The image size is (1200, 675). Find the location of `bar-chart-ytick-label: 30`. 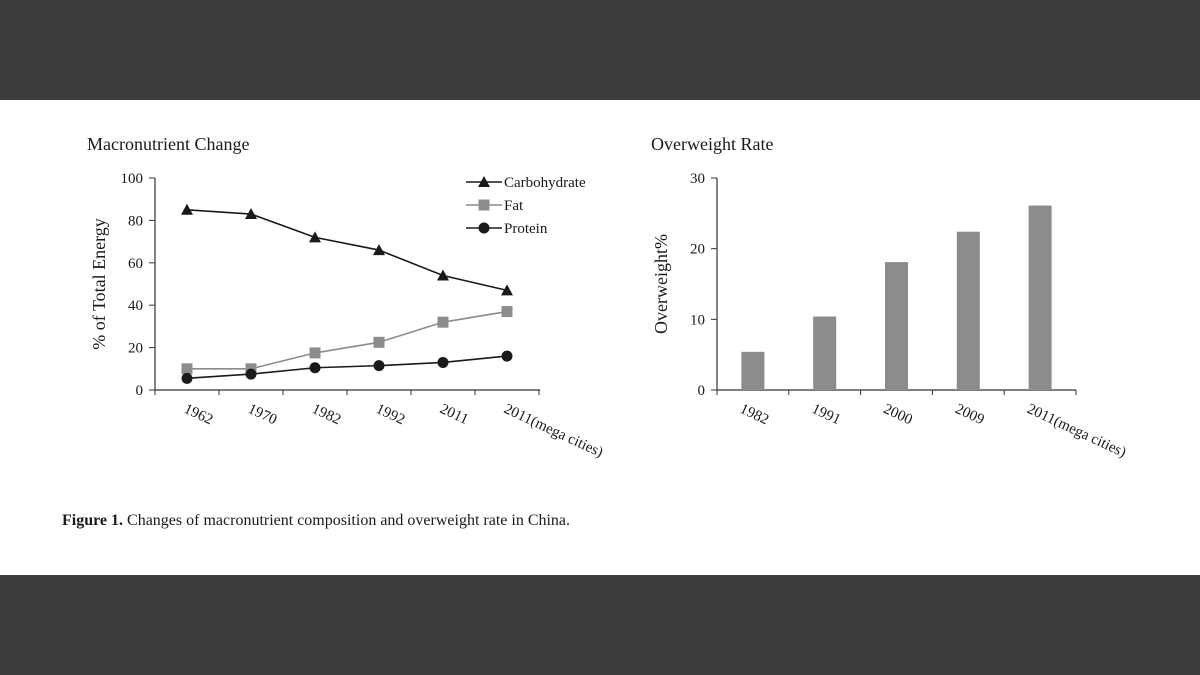

bar-chart-ytick-label: 30 is located at coordinates (697, 179).